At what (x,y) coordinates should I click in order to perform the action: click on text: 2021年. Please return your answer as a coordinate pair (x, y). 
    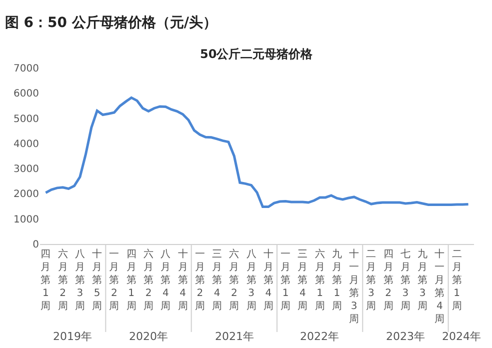
    Looking at the image, I should click on (234, 336).